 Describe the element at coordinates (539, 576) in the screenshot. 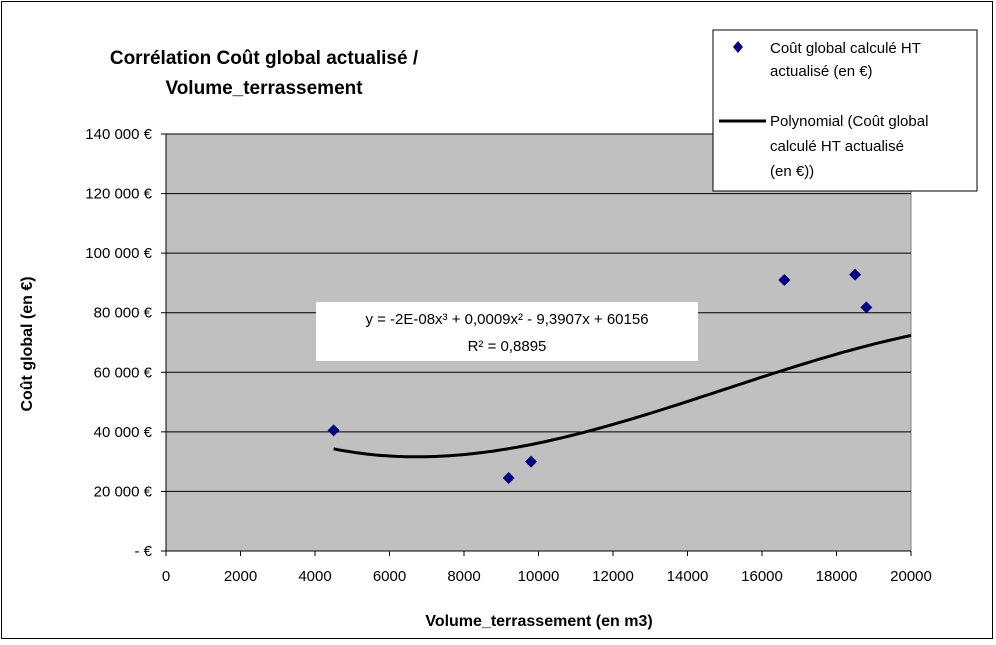

I see `x-tick-label: 10000` at that location.